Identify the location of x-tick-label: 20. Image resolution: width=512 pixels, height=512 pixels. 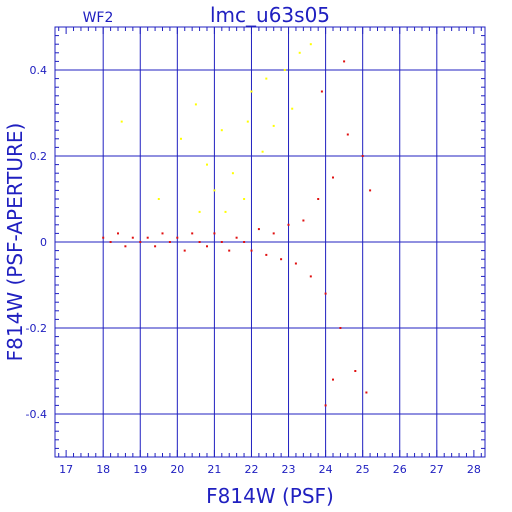
(177, 469).